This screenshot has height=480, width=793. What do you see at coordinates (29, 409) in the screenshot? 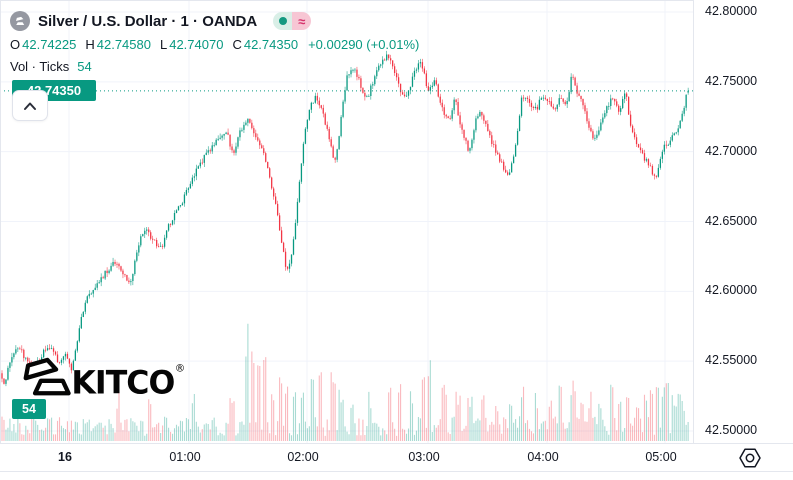
I see `volume-badge: 54` at bounding box center [29, 409].